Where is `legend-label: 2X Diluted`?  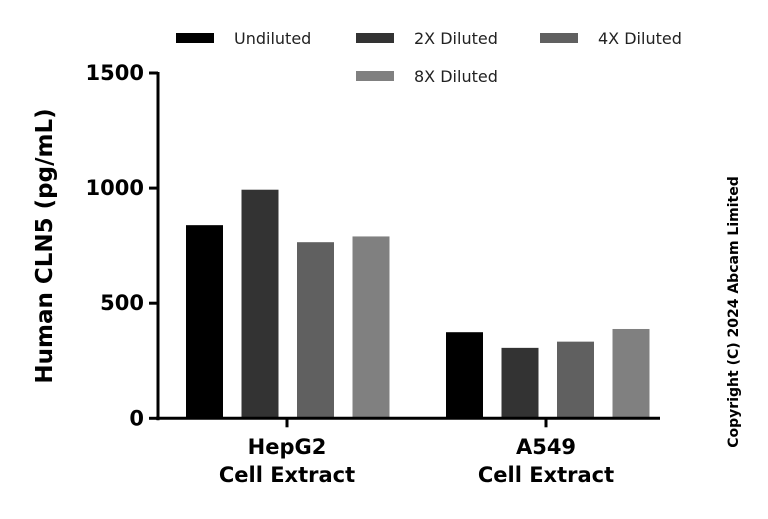
legend-label: 2X Diluted is located at coordinates (456, 38).